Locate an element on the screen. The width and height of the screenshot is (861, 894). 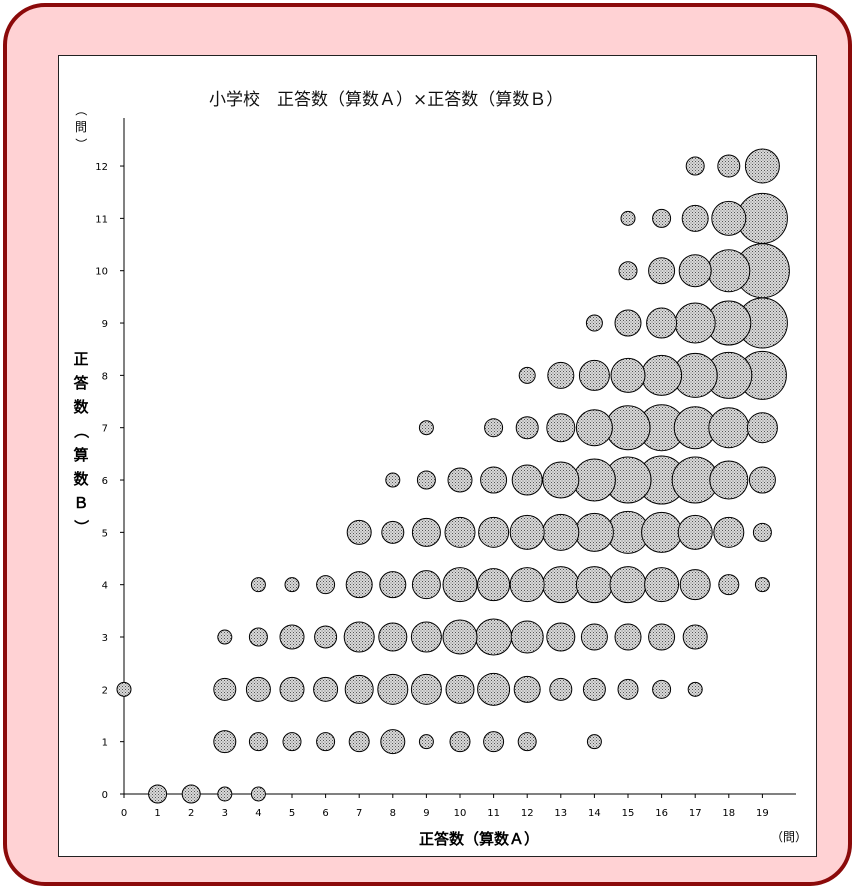
y-tick-label: 11 is located at coordinates (101, 219).